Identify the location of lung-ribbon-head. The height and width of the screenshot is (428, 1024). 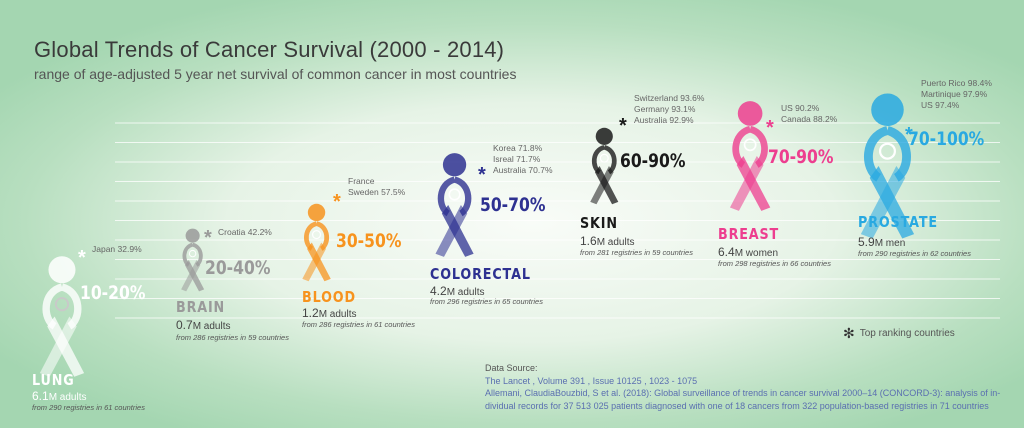
(62, 270).